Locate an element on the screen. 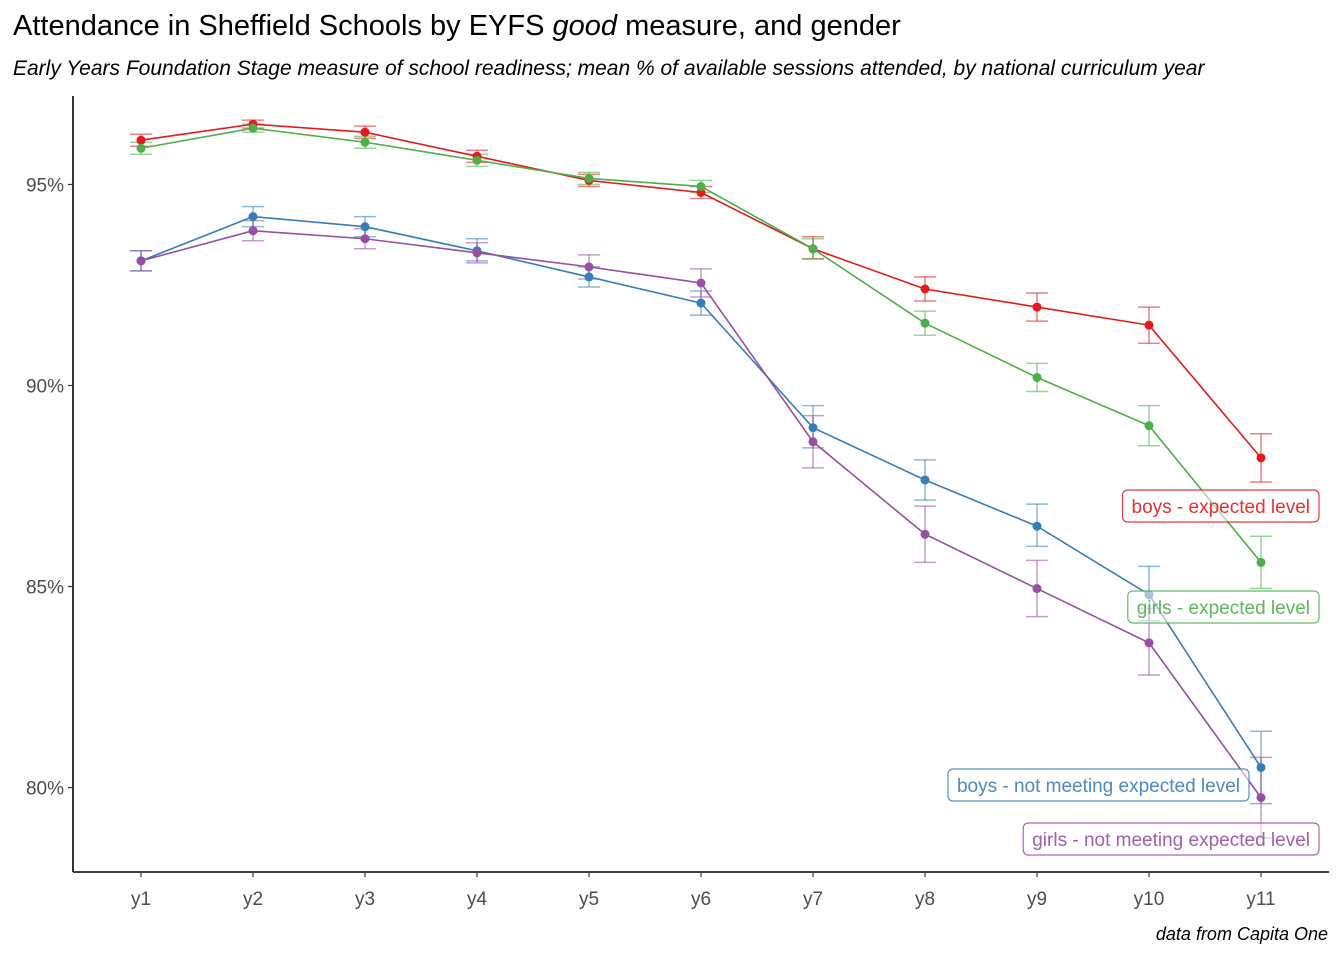 The height and width of the screenshot is (960, 1344). x-tick-label: y2 is located at coordinates (253, 899).